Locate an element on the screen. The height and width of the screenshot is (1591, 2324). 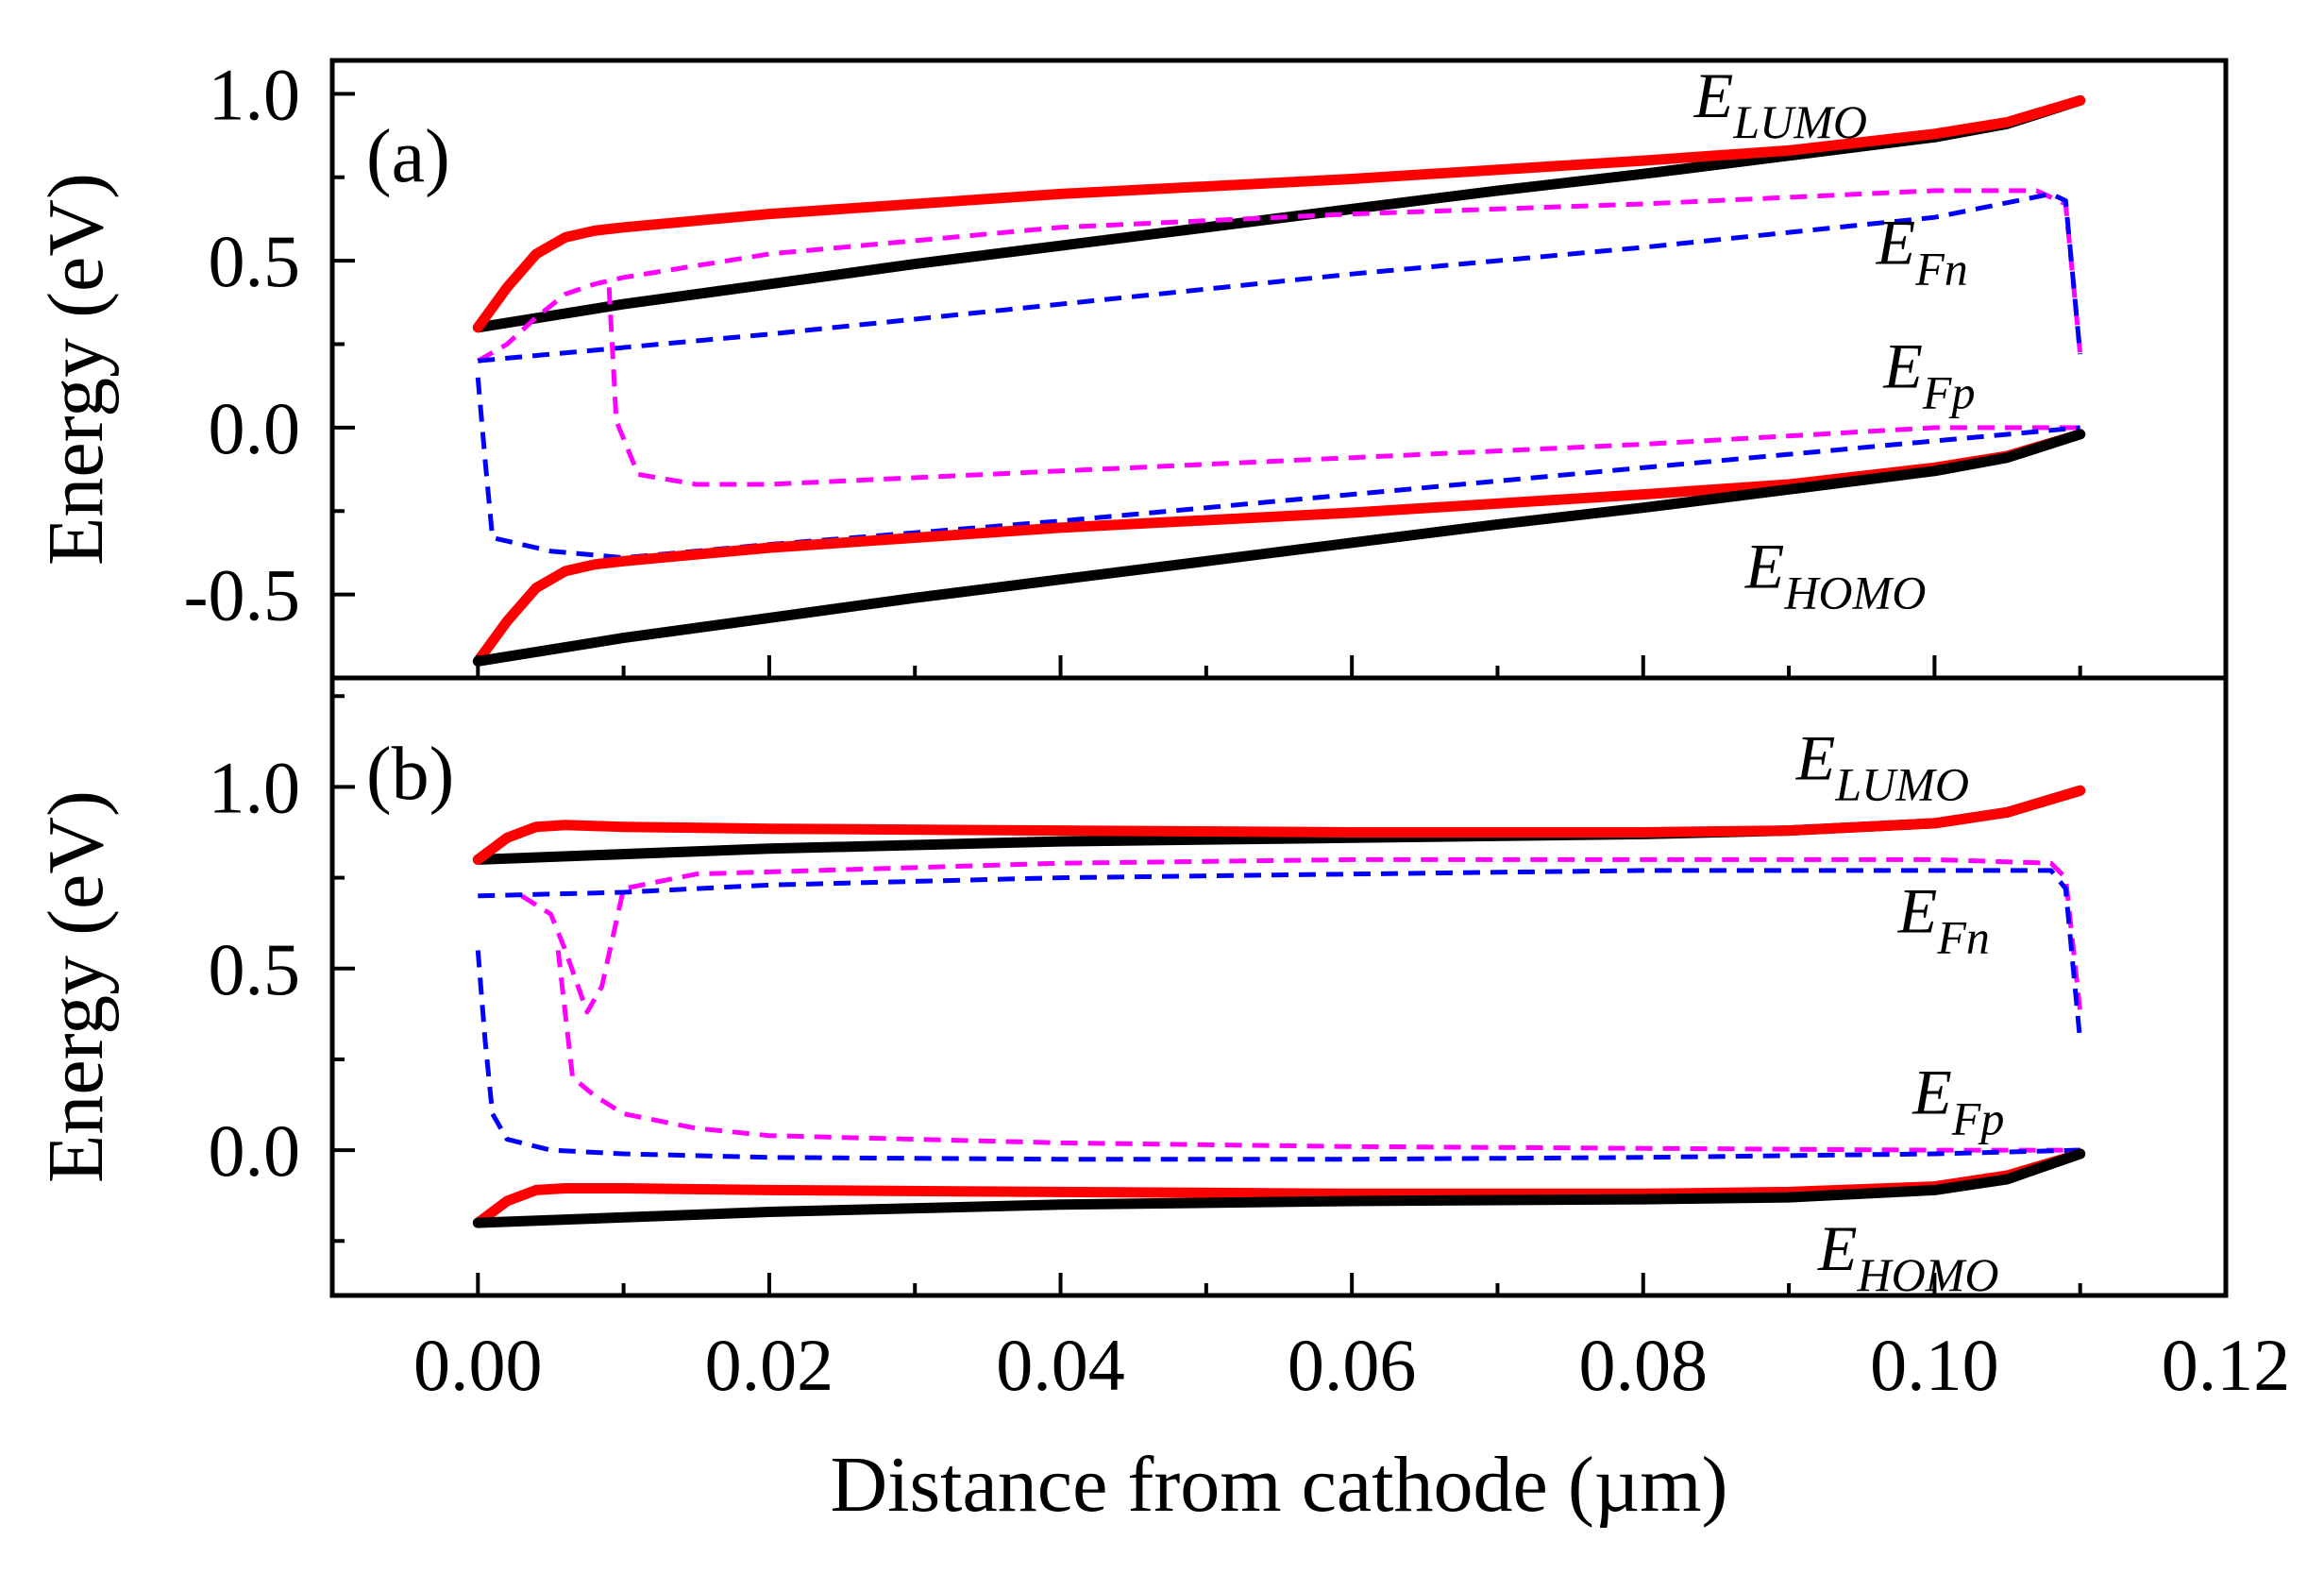
panel-1-series-homo-black is located at coordinates (1279, 548).